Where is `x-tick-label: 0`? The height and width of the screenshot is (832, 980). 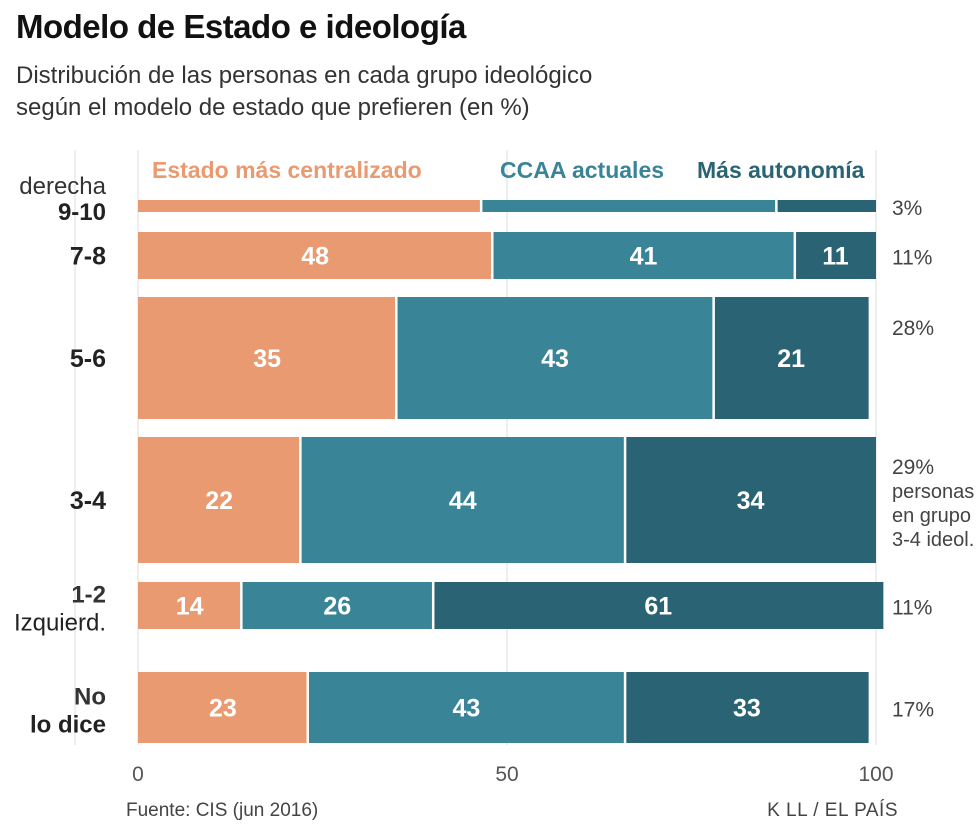 x-tick-label: 0 is located at coordinates (138, 774).